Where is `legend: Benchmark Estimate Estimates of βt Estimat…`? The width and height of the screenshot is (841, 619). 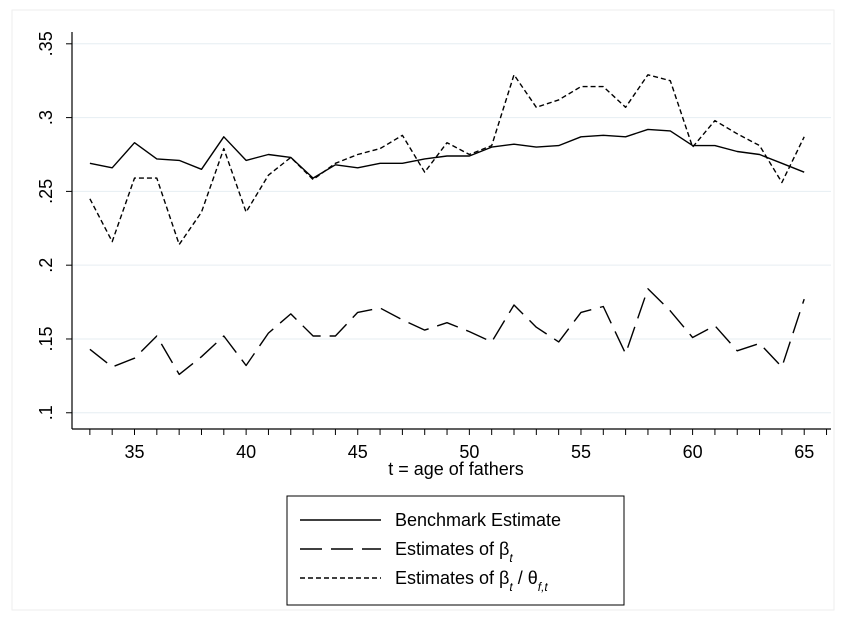 legend: Benchmark Estimate Estimates of βt Estimat… is located at coordinates (455, 550).